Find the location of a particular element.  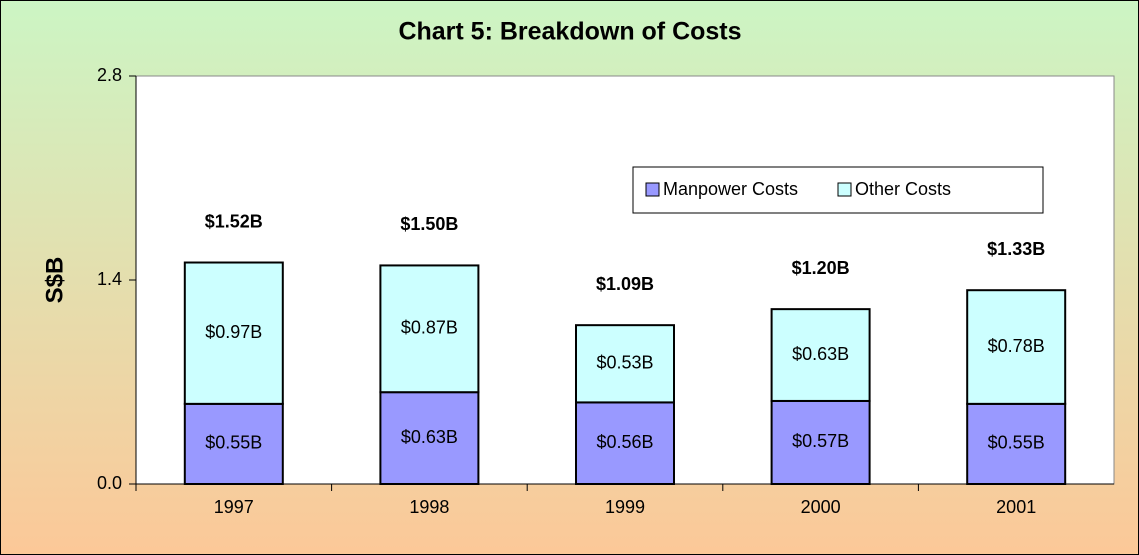

value-label: $0.78B is located at coordinates (1016, 346).